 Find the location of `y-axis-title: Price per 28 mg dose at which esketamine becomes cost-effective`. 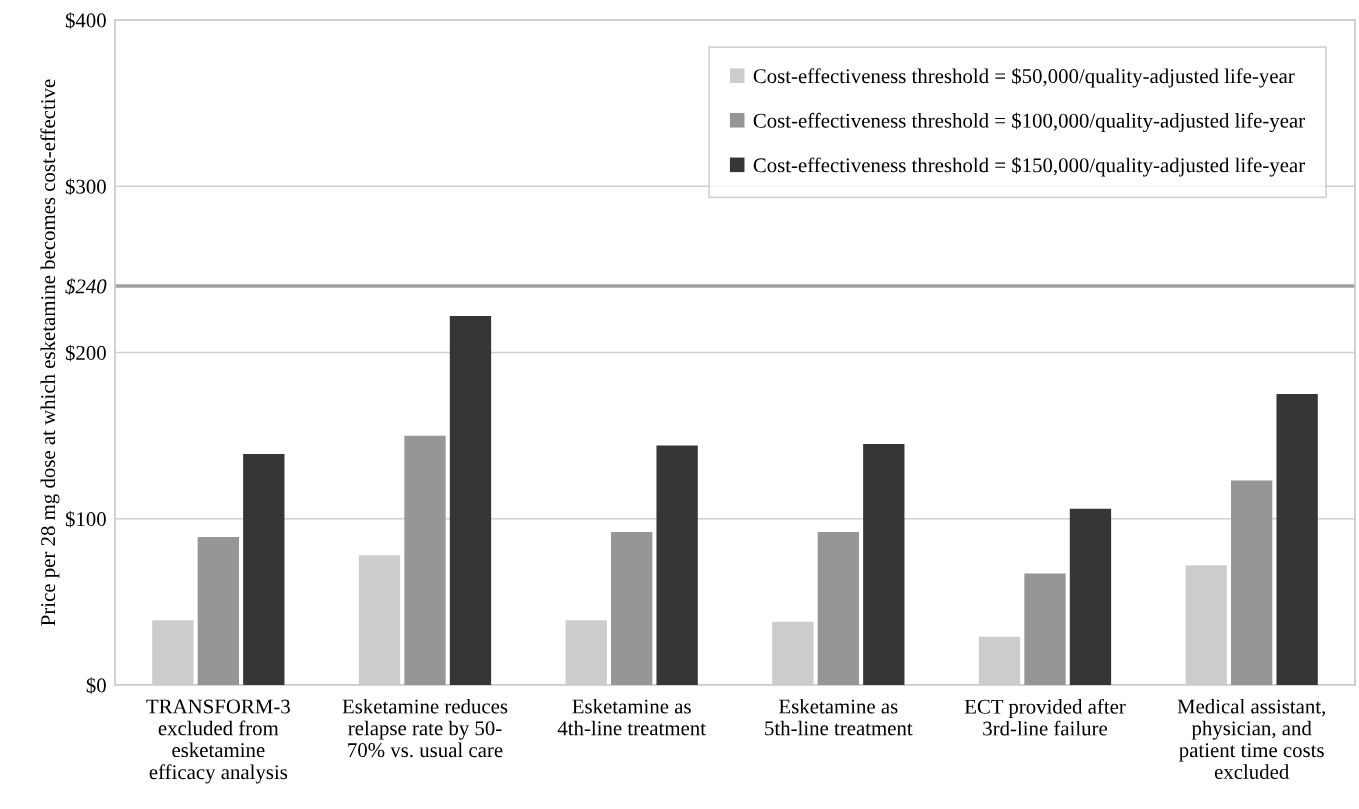

y-axis-title: Price per 28 mg dose at which esketamine becomes cost-effective is located at coordinates (50, 352).